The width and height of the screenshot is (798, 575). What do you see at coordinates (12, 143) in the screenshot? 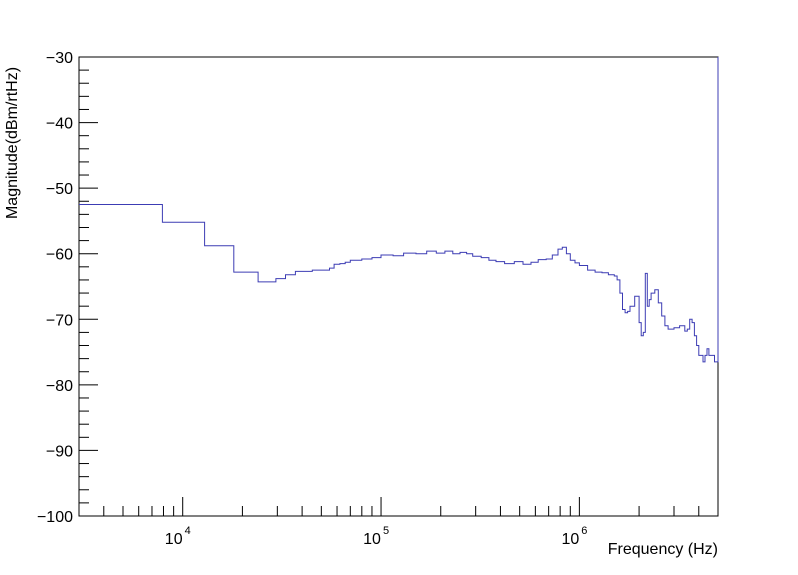
I see `y-axis-label: Magnitude(dBm/rtHz)` at bounding box center [12, 143].